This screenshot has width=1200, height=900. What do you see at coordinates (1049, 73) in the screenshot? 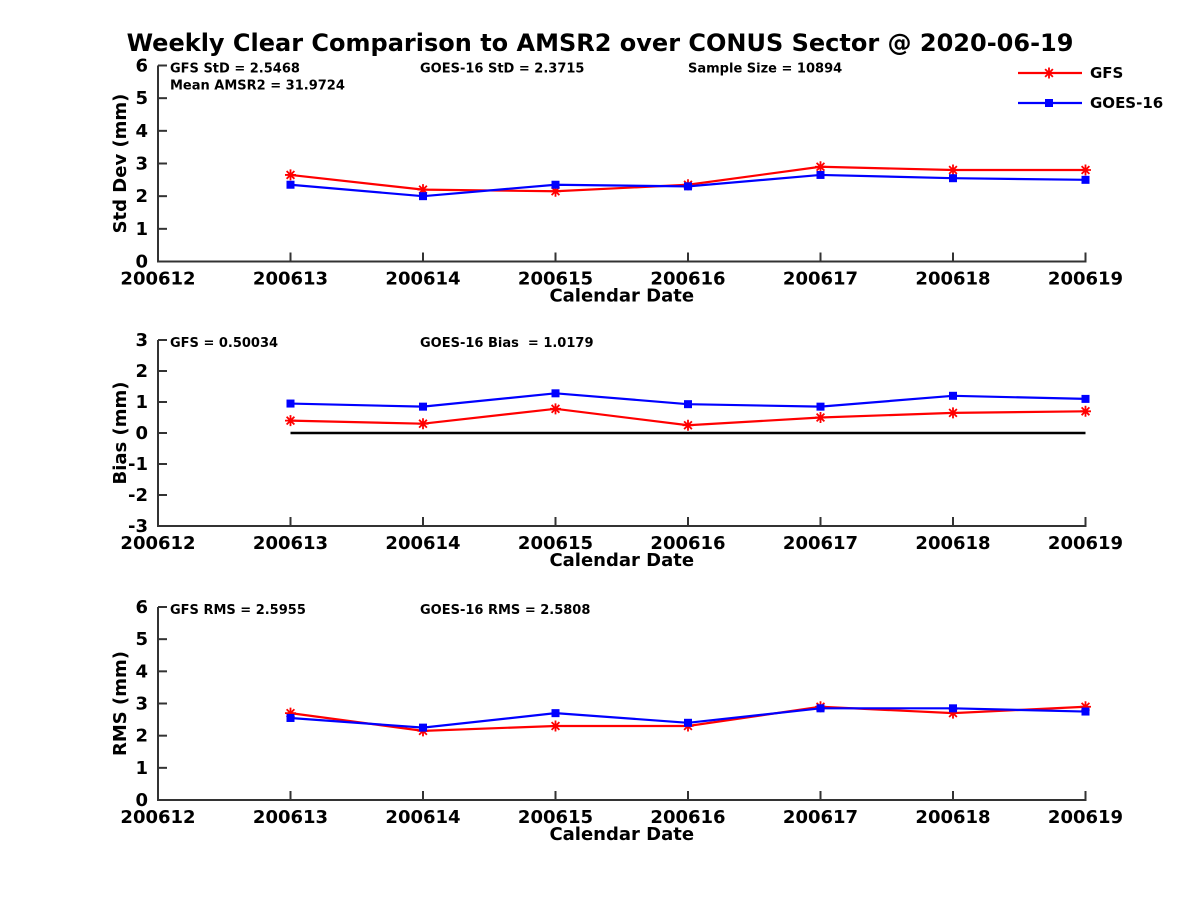
I see `legend-marker-star` at bounding box center [1049, 73].